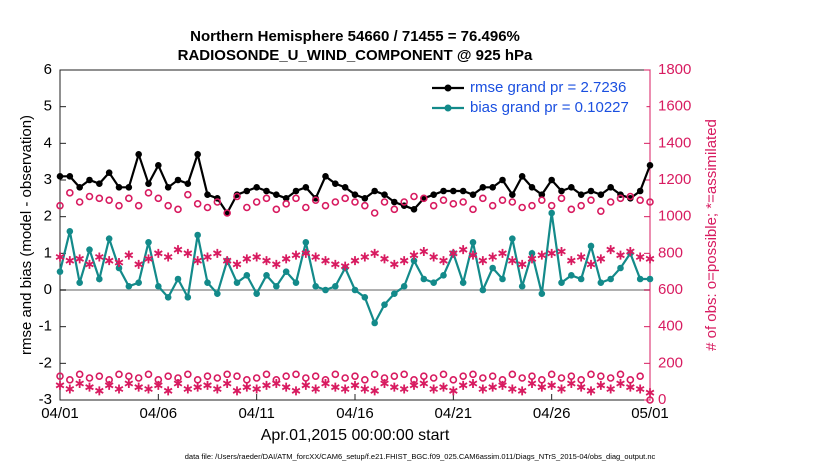 Image resolution: width=830 pixels, height=470 pixels. Describe the element at coordinates (60, 413) in the screenshot. I see `x-tick-label: 04/01` at that location.